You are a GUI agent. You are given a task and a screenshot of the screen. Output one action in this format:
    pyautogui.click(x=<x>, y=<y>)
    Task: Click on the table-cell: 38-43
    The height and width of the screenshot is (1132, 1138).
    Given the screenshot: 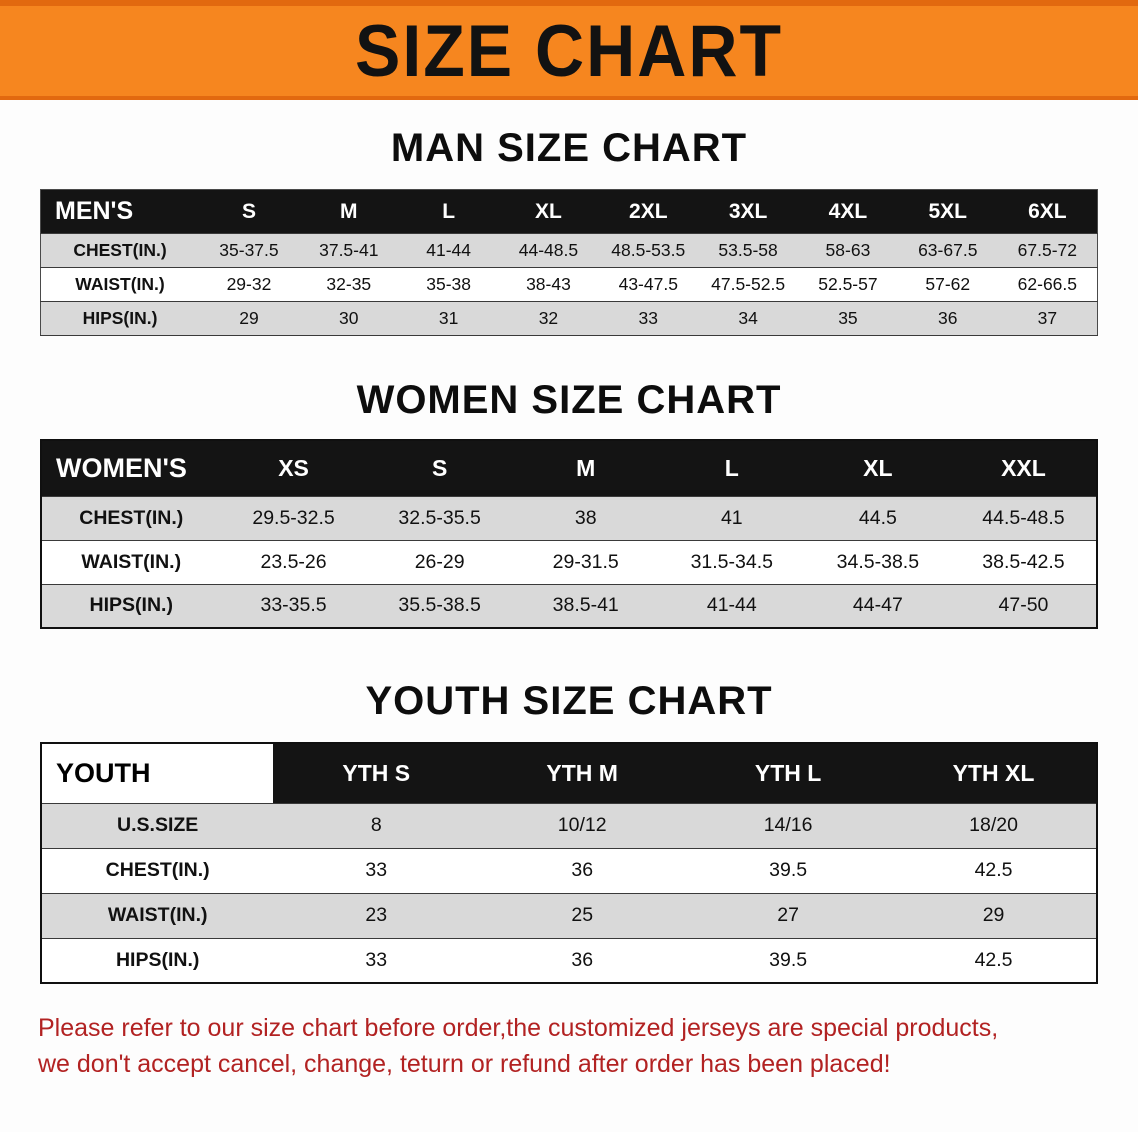 What is the action you would take?
    pyautogui.click(x=548, y=284)
    